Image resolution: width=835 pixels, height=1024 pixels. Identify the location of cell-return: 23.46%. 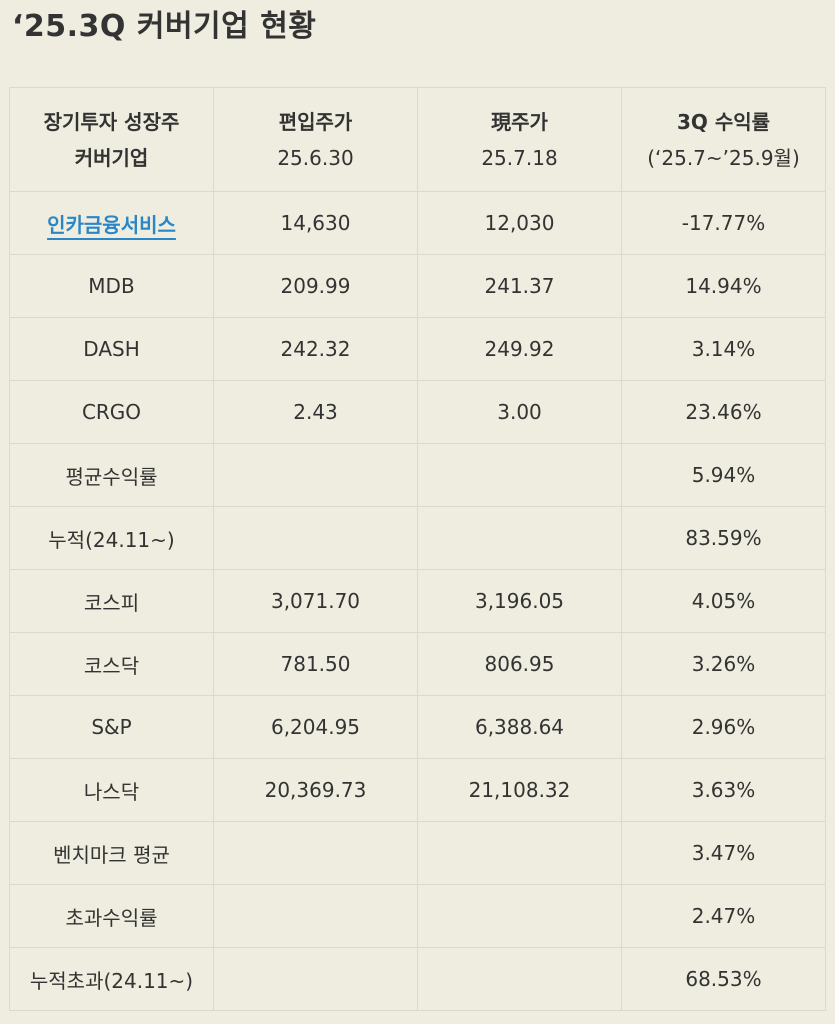
(723, 412).